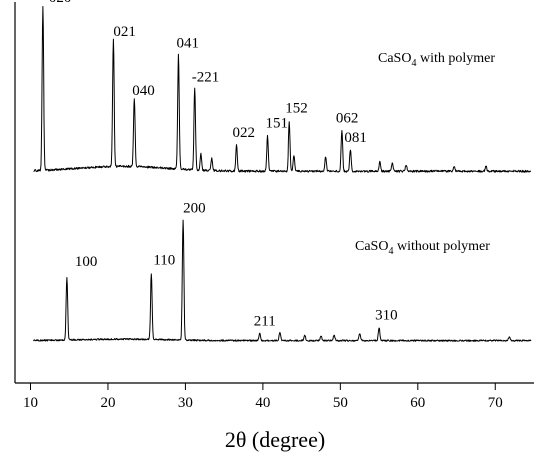 This screenshot has height=466, width=550. Describe the element at coordinates (143, 91) in the screenshot. I see `peak-label: 040` at that location.